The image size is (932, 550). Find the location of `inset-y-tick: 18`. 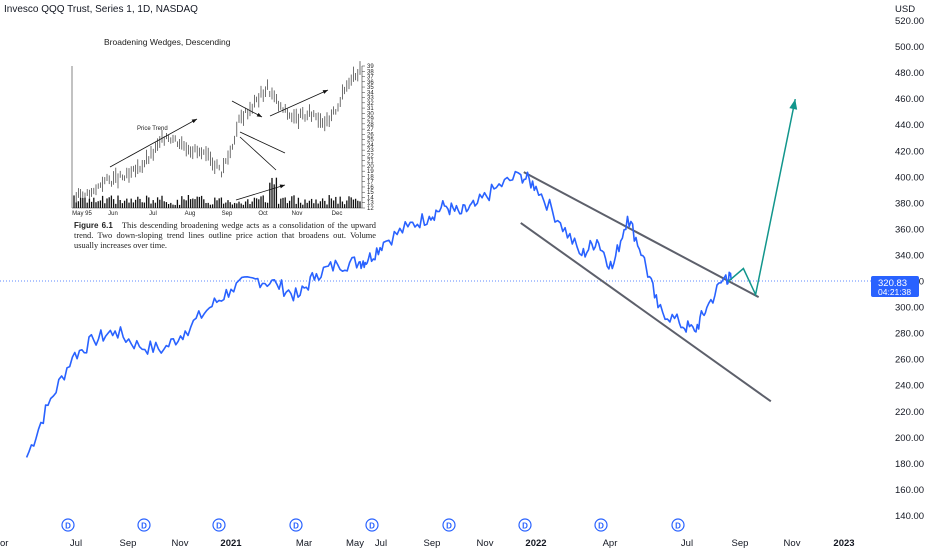

inset-y-tick: 18 is located at coordinates (370, 177).